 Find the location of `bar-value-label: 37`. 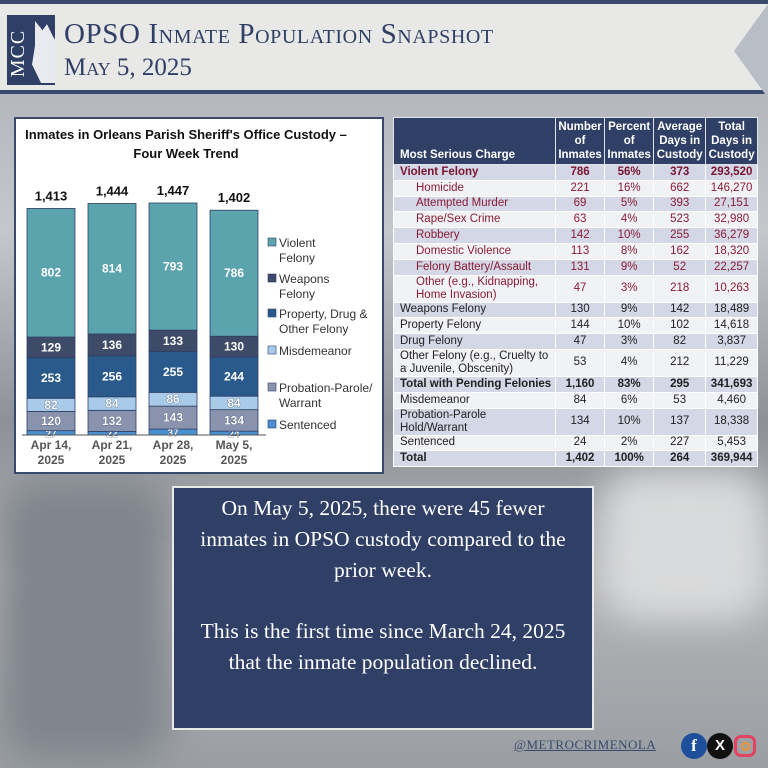

bar-value-label: 37 is located at coordinates (173, 433).